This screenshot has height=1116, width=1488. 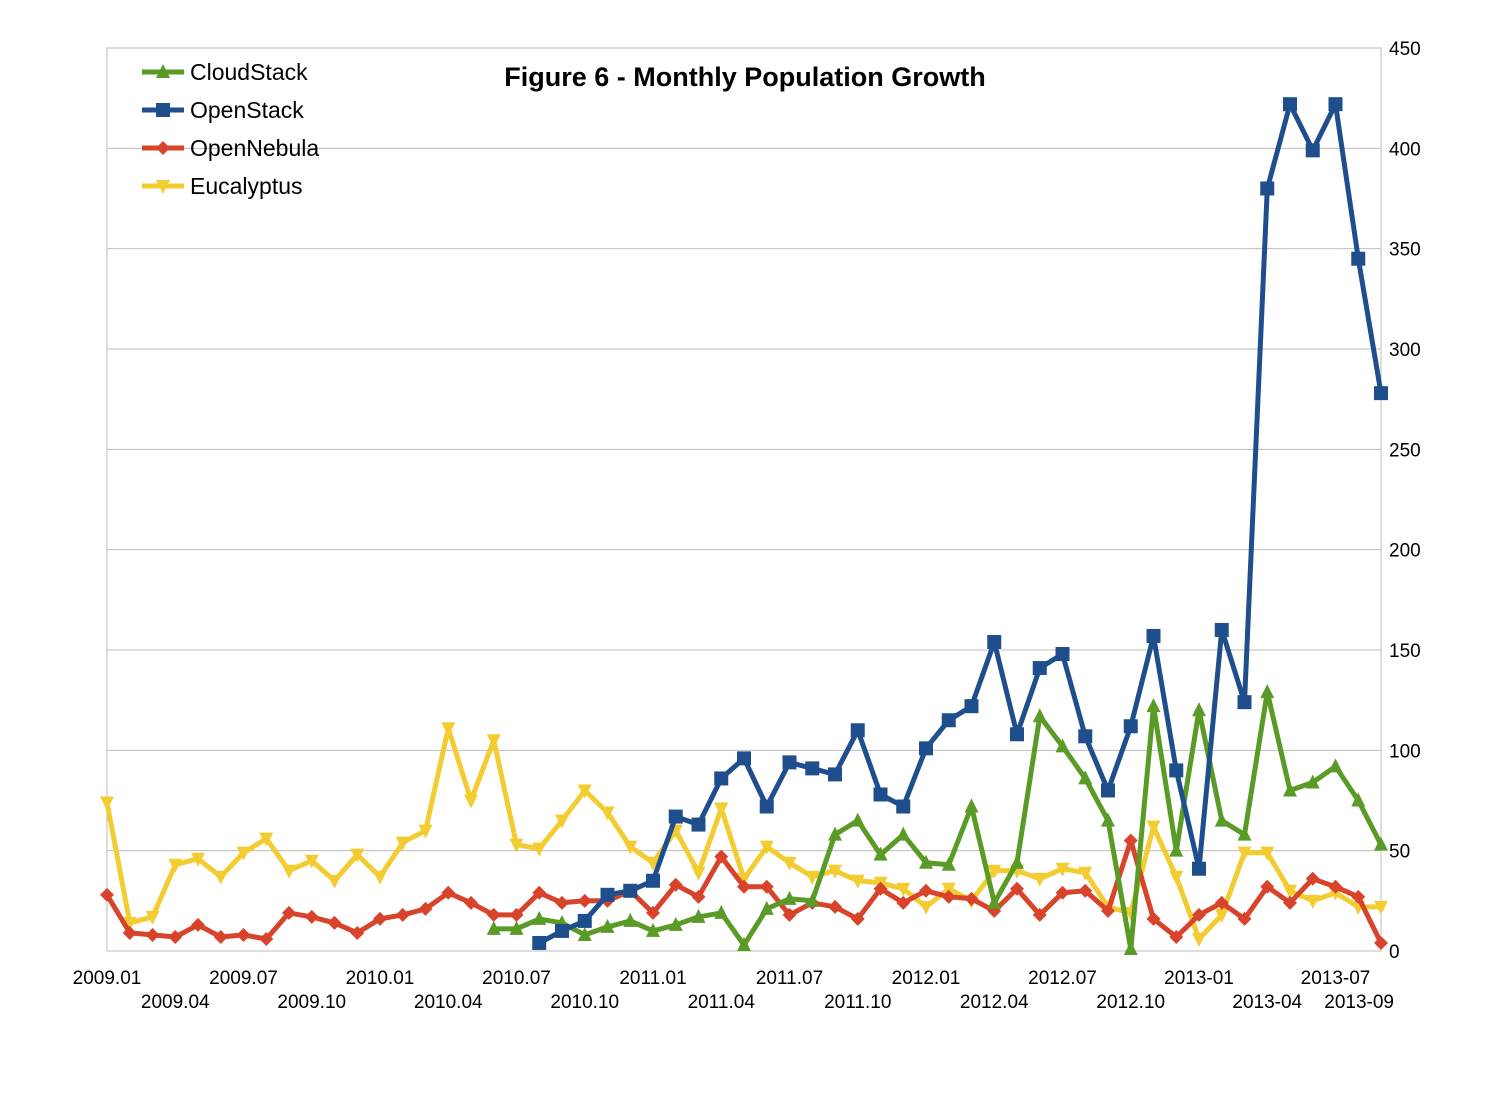 I want to click on y-tick-label: 100, so click(x=1405, y=751).